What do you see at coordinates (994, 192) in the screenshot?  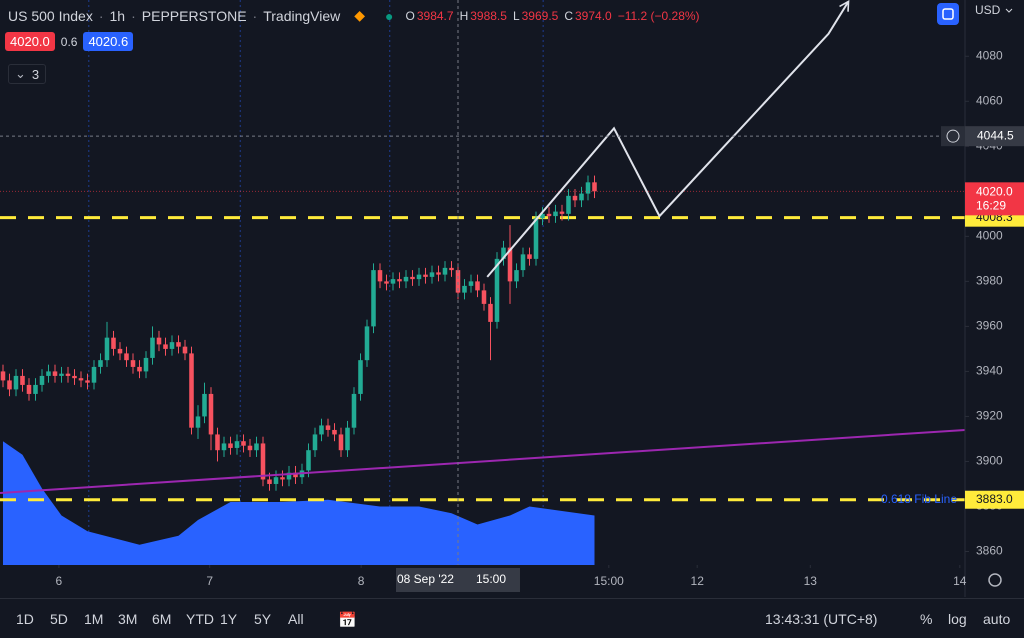 I see `price-badge-label: 4020.0` at bounding box center [994, 192].